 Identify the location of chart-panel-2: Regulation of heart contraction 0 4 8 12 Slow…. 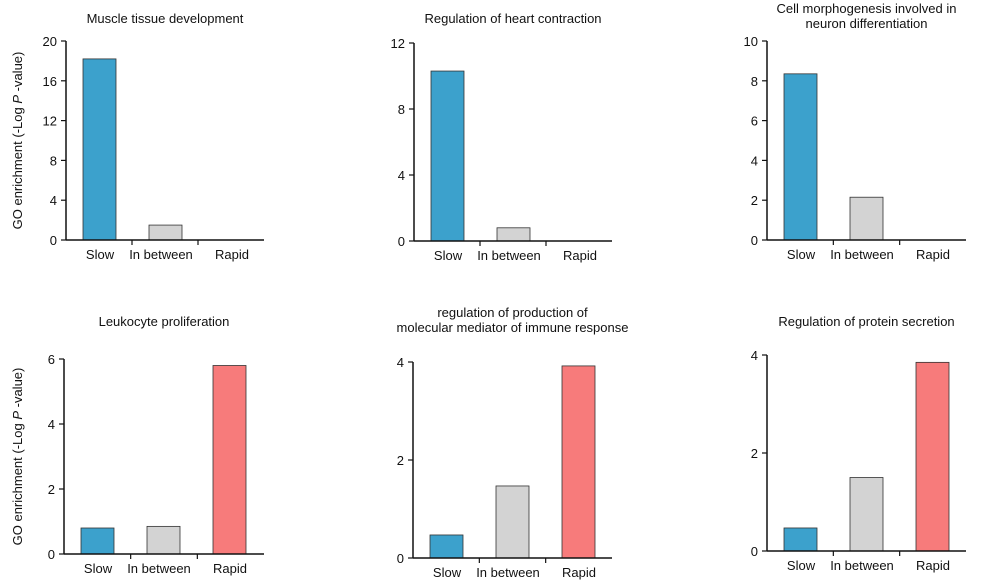
(501, 137).